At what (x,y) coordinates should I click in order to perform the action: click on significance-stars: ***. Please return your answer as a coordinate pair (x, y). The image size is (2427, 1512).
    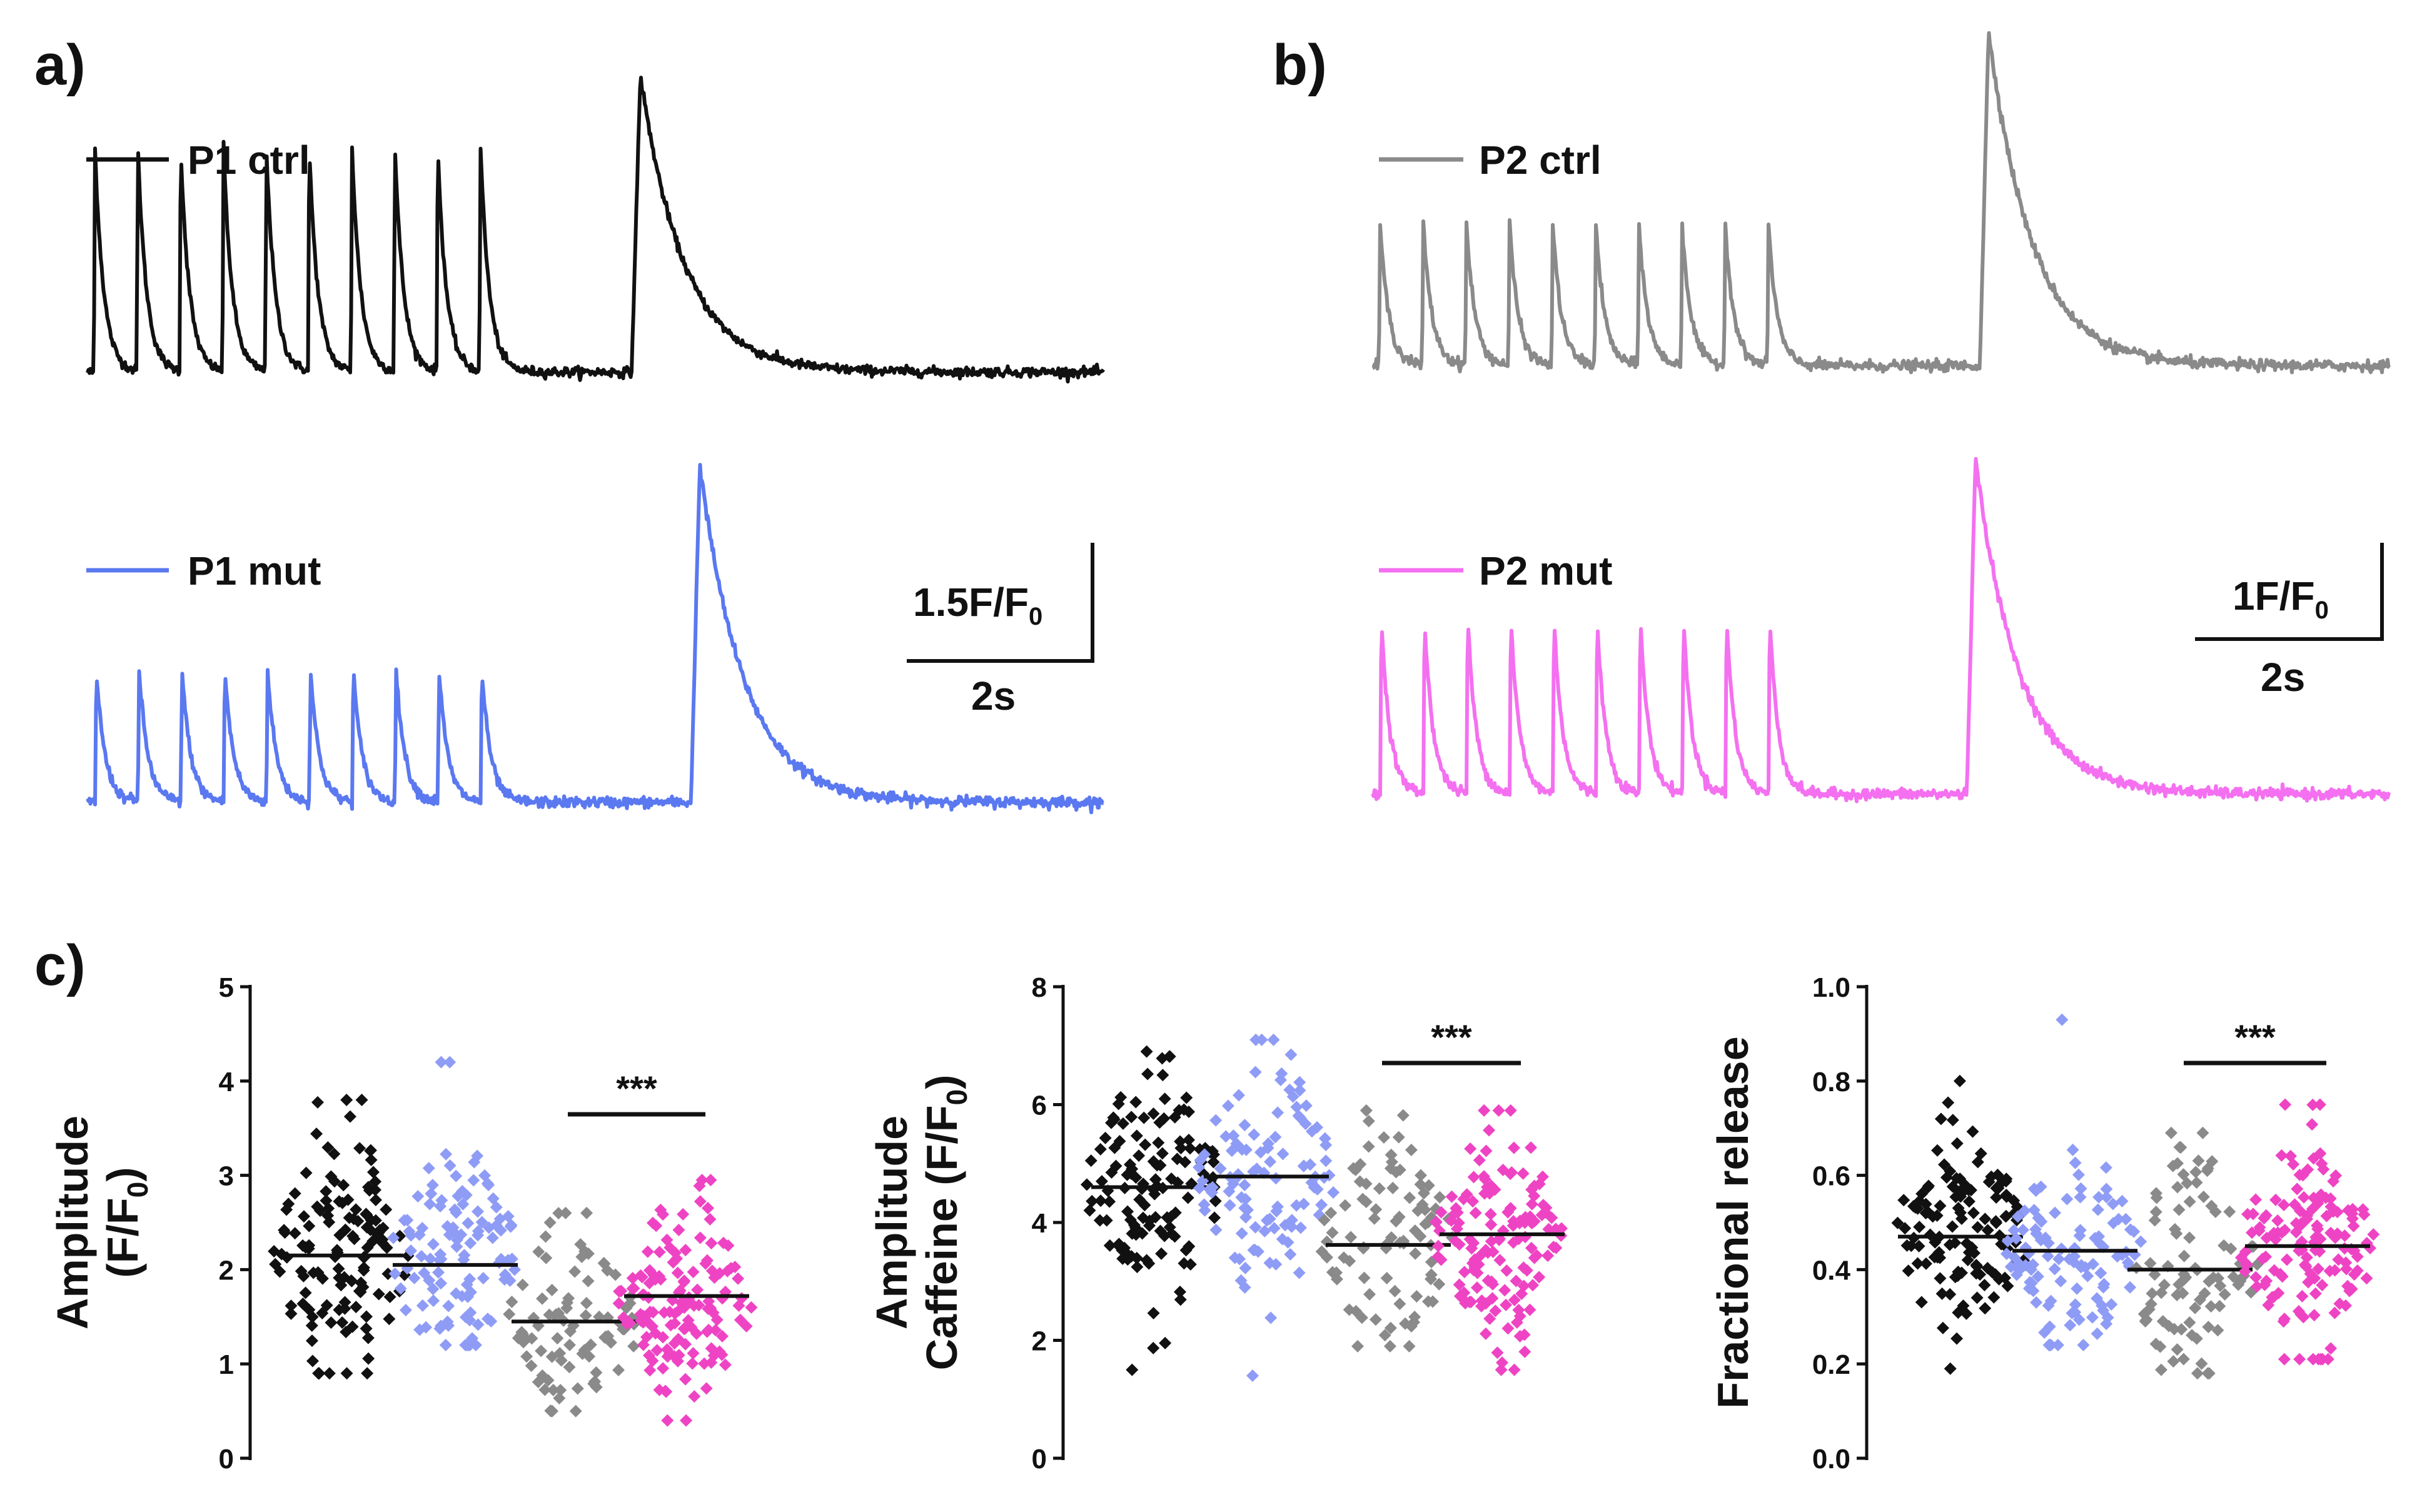
    Looking at the image, I should click on (1451, 1037).